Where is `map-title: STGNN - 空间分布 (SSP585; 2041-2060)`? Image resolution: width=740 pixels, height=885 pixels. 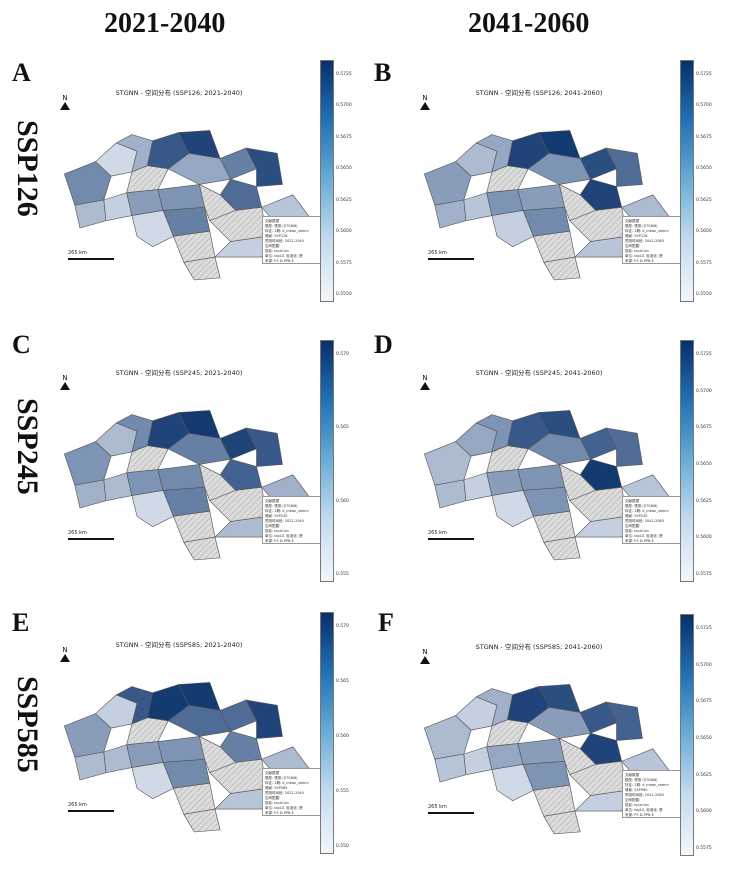 map-title: STGNN - 空间分布 (SSP585; 2041-2060) is located at coordinates (539, 647).